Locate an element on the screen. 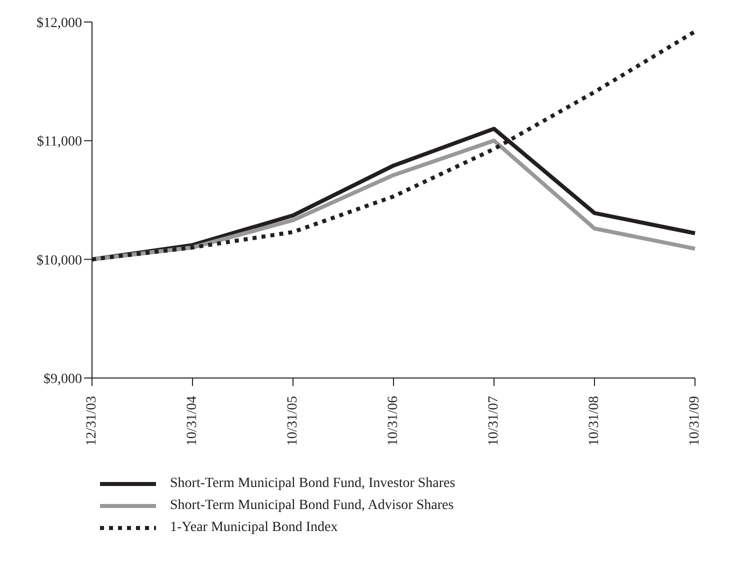  y-tick-label: $12,000 is located at coordinates (59, 23).